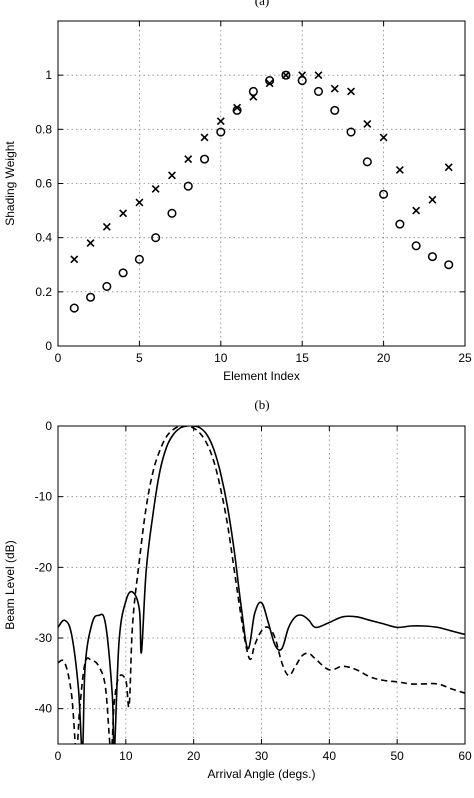 The height and width of the screenshot is (798, 474). Describe the element at coordinates (44, 567) in the screenshot. I see `panel-b-y-tick-label: -20` at that location.